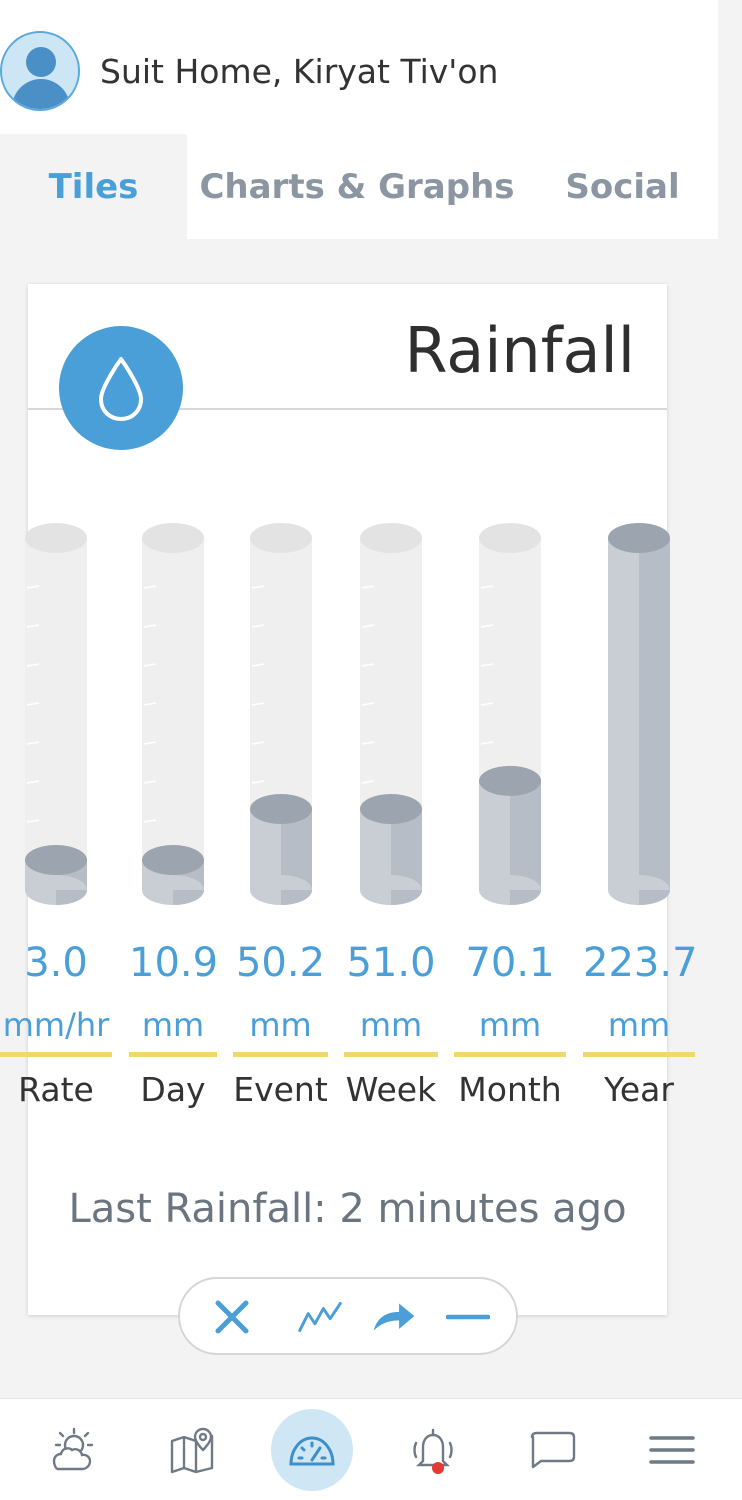 The height and width of the screenshot is (1500, 742). What do you see at coordinates (510, 1089) in the screenshot?
I see `gauge-label: Month` at bounding box center [510, 1089].